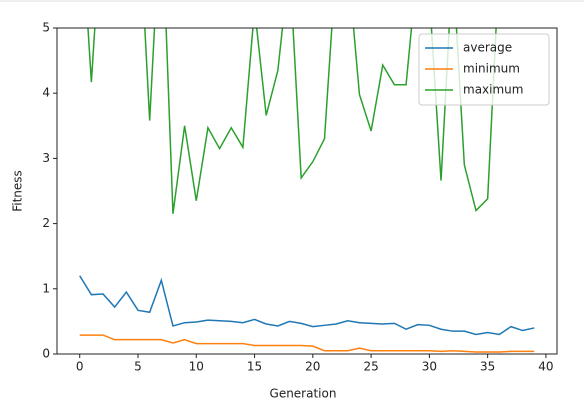  What do you see at coordinates (429, 367) in the screenshot?
I see `x-tick-label: 30` at bounding box center [429, 367].